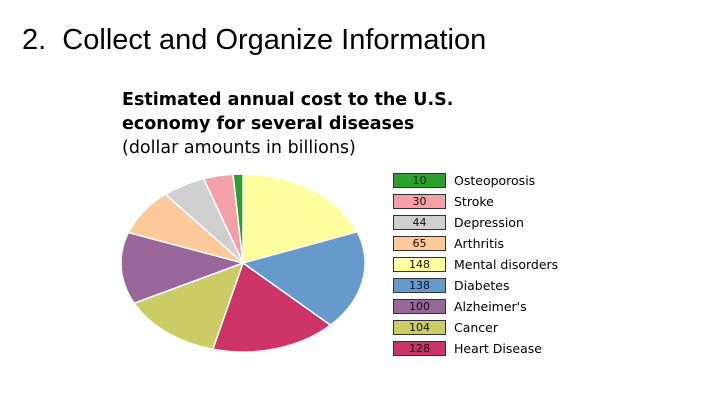 This screenshot has width=720, height=405. I want to click on legend-item-depression: 44 Depression, so click(475, 222).